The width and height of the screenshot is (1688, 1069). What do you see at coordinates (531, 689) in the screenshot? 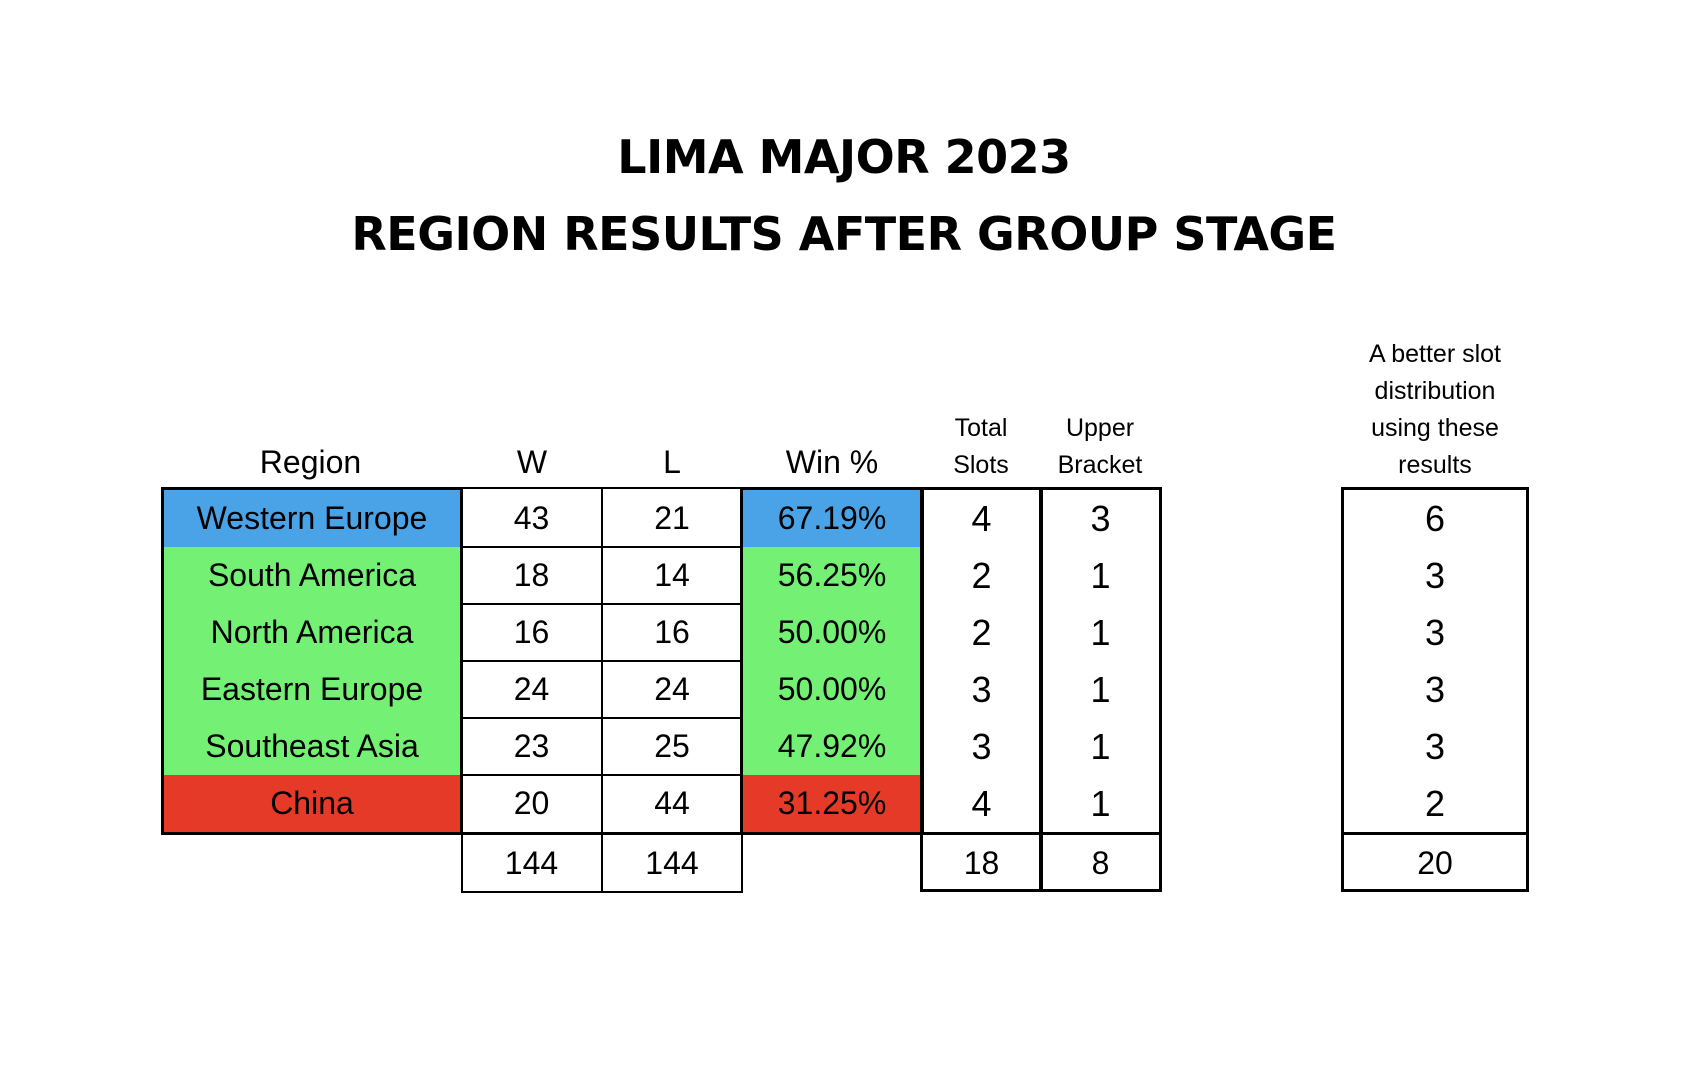
I see `wins-cell: 24` at bounding box center [531, 689].